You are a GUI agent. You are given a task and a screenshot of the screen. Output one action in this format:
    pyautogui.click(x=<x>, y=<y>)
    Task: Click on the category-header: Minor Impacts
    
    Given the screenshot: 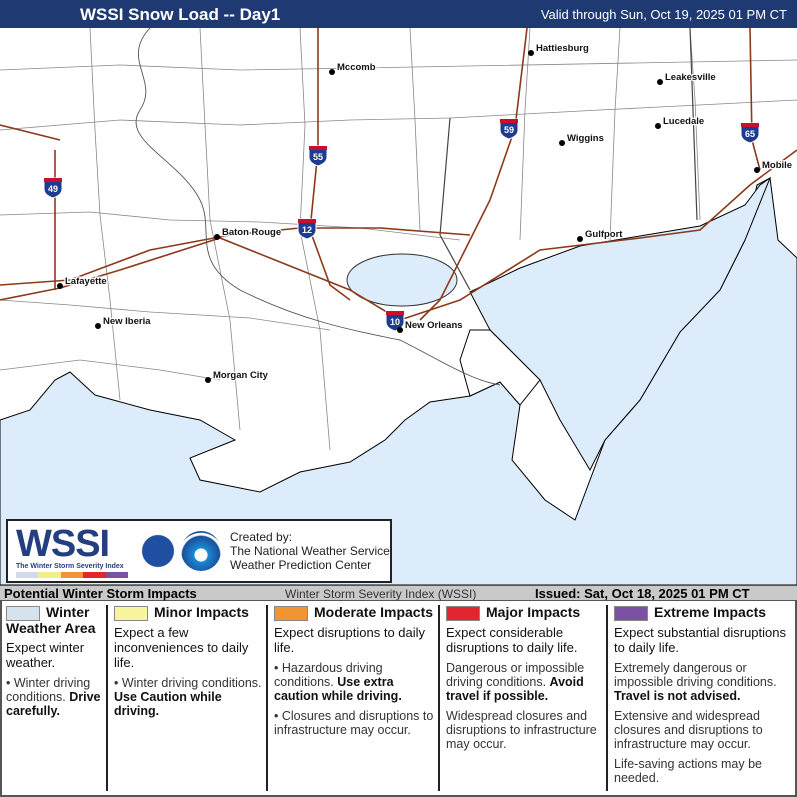 What is the action you would take?
    pyautogui.click(x=190, y=613)
    